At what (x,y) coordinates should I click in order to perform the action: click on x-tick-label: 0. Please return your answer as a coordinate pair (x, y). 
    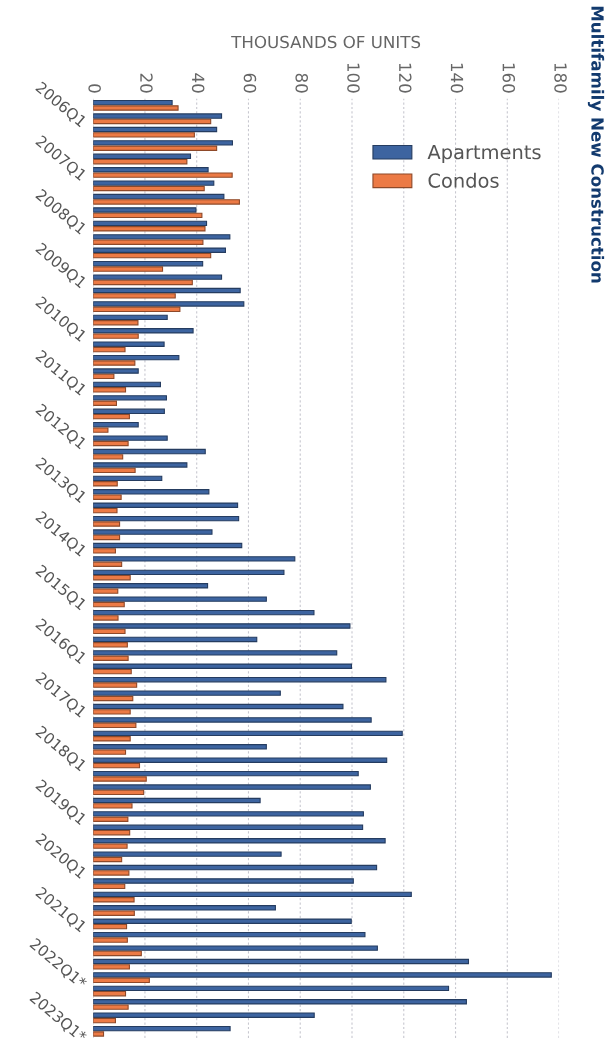
    Looking at the image, I should click on (94, 88).